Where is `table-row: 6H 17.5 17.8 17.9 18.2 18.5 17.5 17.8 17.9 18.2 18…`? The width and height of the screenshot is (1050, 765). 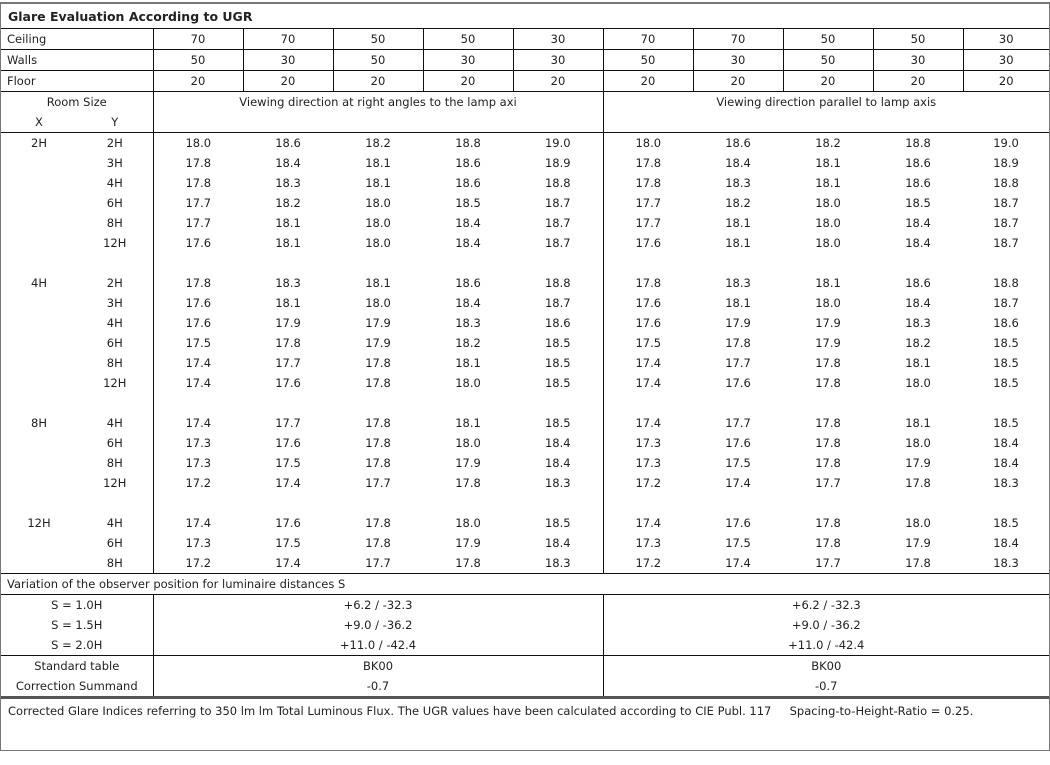 table-row: 6H 17.5 17.8 17.9 18.2 18.5 17.5 17.8 17.9 18.2 18… is located at coordinates (525, 343).